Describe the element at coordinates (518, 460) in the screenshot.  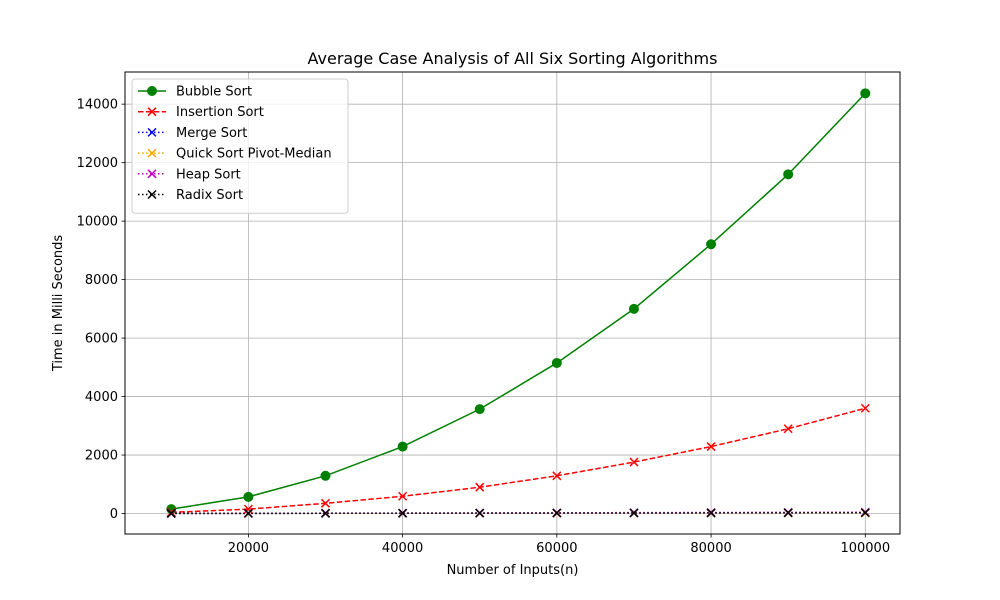
I see `series-line-insertion-sort` at that location.